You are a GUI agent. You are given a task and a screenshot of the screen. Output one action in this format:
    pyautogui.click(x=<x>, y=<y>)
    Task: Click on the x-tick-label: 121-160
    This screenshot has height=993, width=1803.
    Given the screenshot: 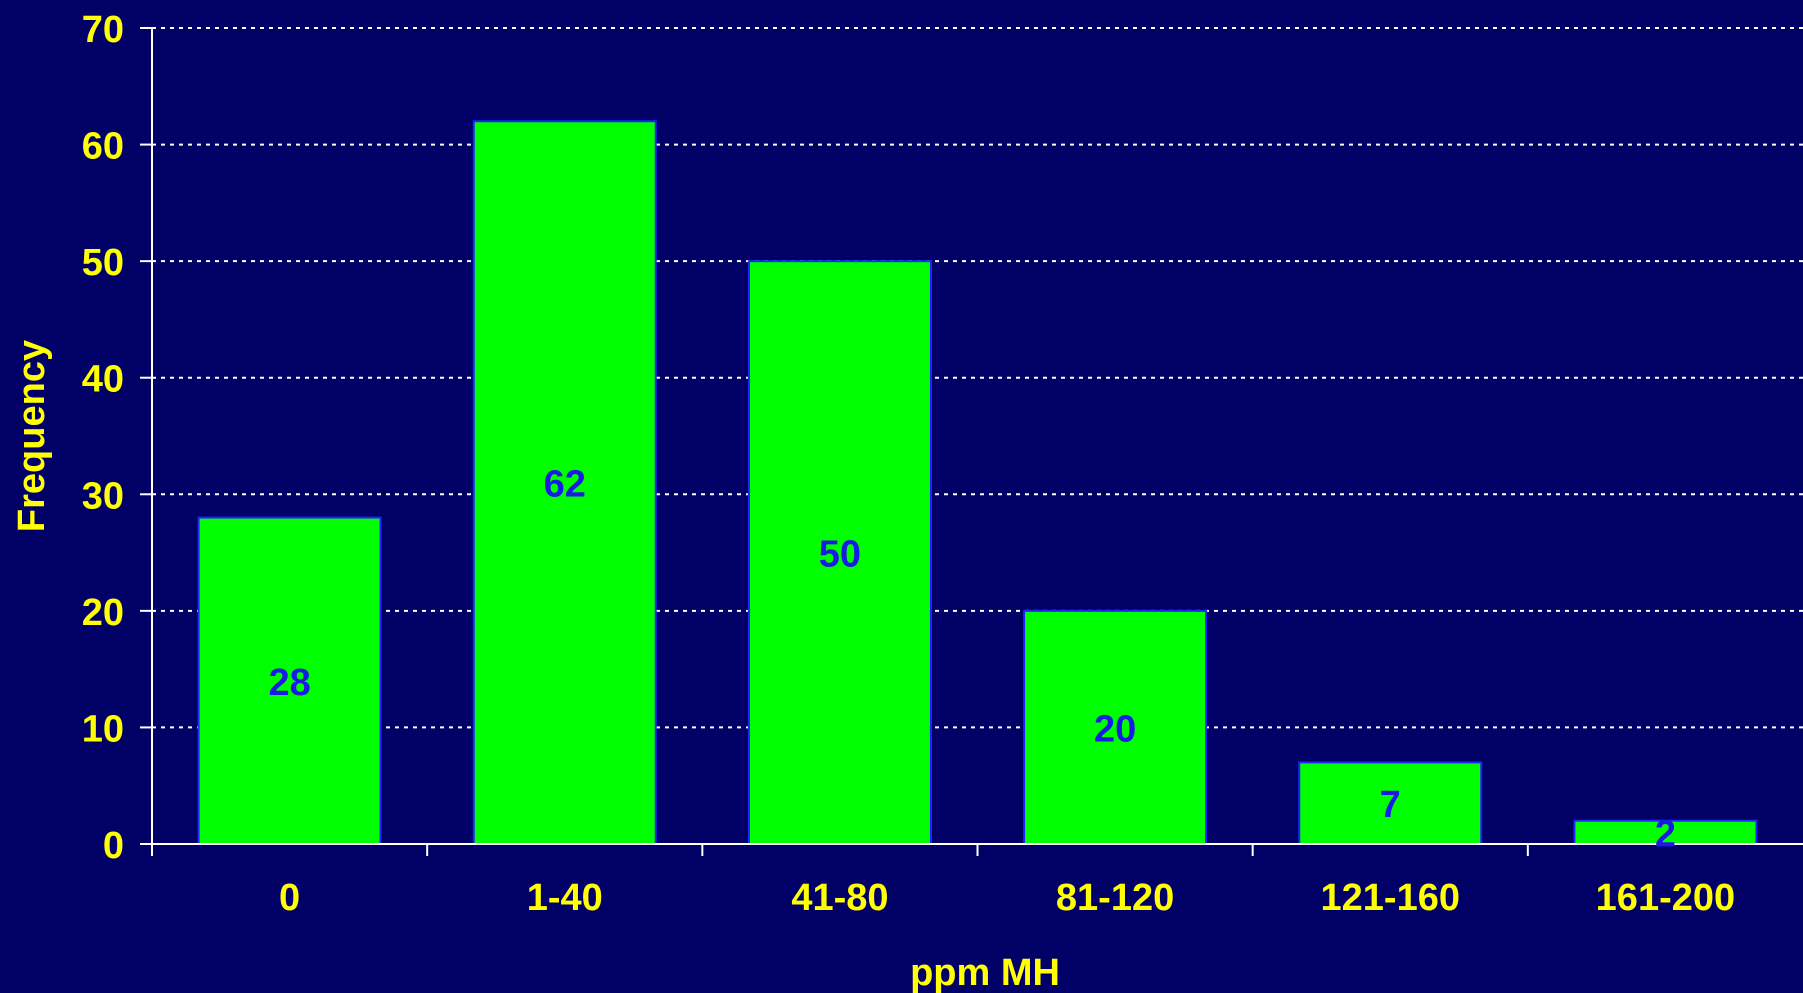 What is the action you would take?
    pyautogui.click(x=1390, y=898)
    